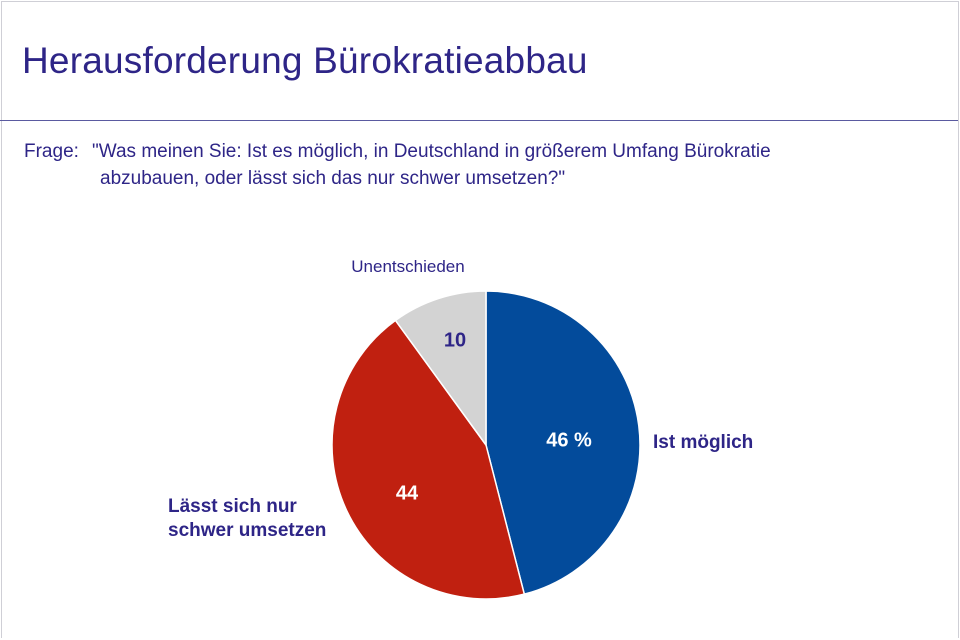  What do you see at coordinates (455, 340) in the screenshot?
I see `slice-value-label-3: 10` at bounding box center [455, 340].